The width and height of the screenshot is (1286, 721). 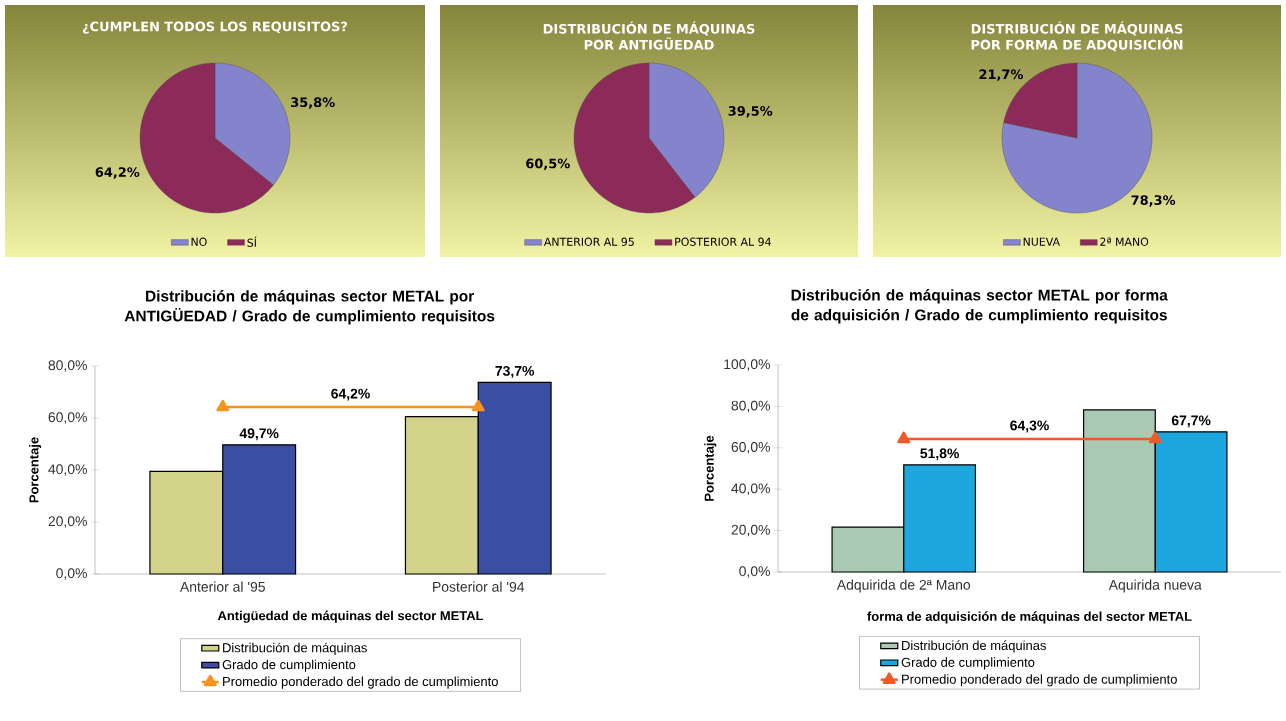 I want to click on x-tick-label: Anterior al '95, so click(x=222, y=586).